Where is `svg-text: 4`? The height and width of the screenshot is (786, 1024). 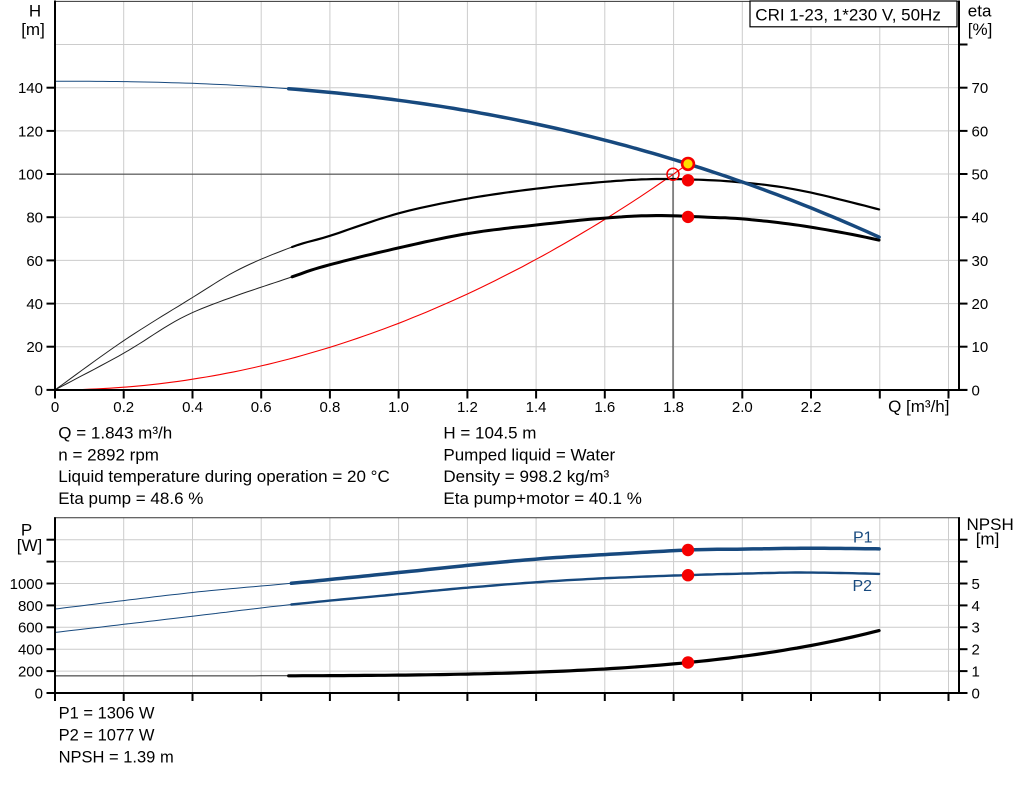
svg-text: 4 is located at coordinates (976, 606).